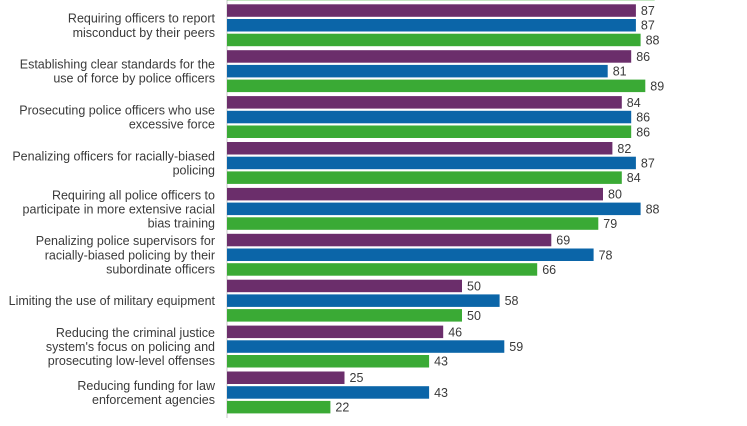 The height and width of the screenshot is (426, 747). What do you see at coordinates (455, 332) in the screenshot?
I see `bar-value-label: 46` at bounding box center [455, 332].